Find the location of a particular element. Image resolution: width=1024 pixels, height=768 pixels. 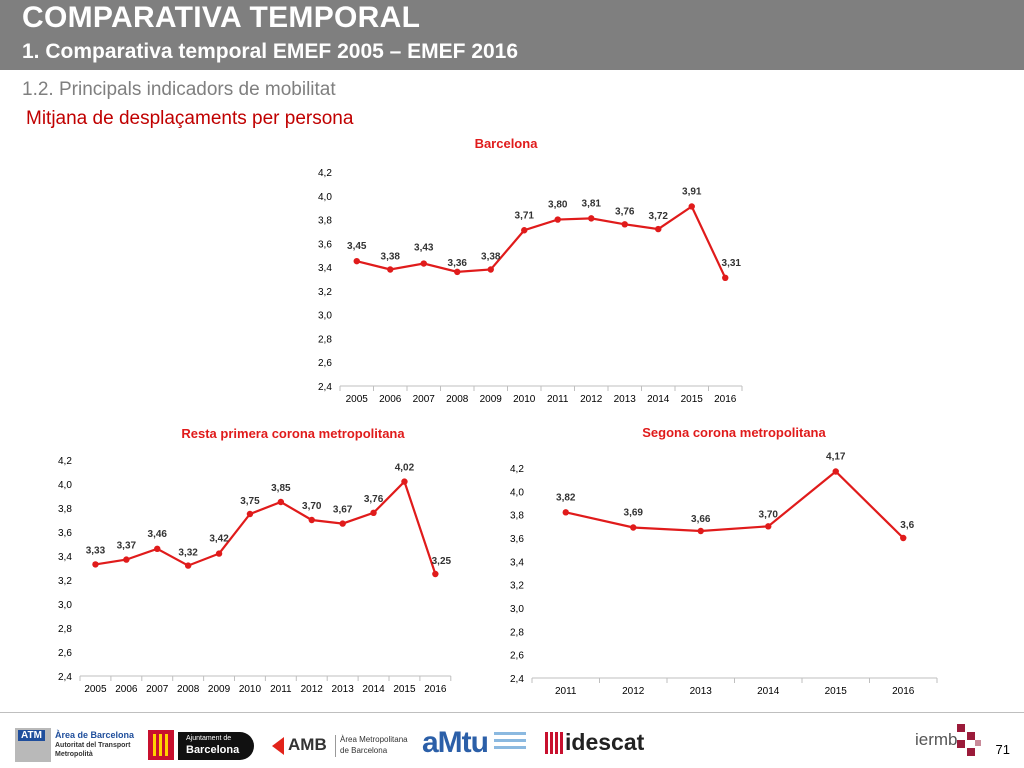

iermb-logo: iermb is located at coordinates (950, 742).